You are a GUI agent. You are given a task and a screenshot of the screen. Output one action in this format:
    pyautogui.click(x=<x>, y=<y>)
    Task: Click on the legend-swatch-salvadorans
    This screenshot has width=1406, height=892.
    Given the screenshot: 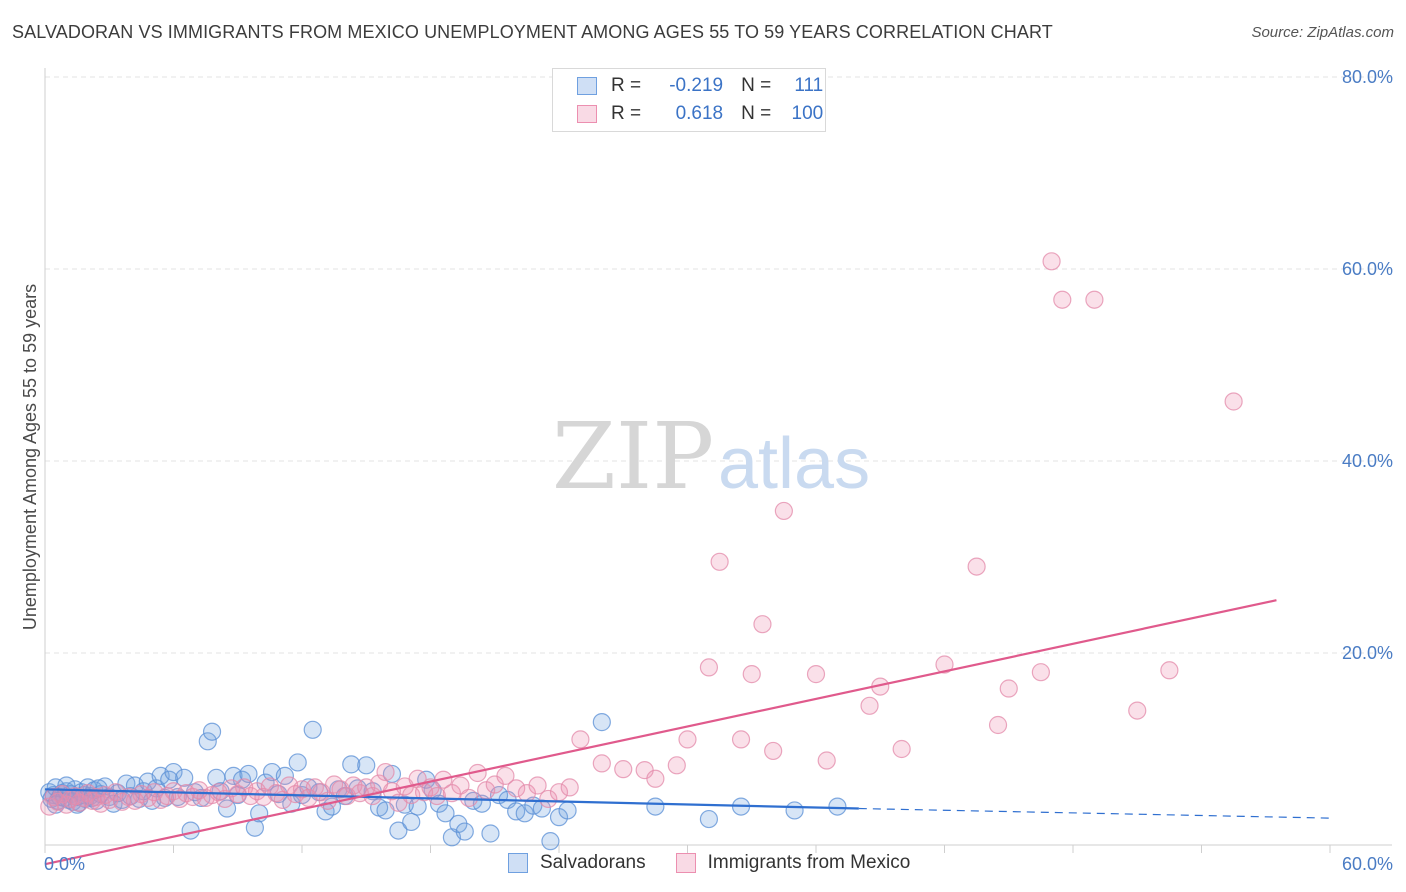 What is the action you would take?
    pyautogui.click(x=587, y=86)
    